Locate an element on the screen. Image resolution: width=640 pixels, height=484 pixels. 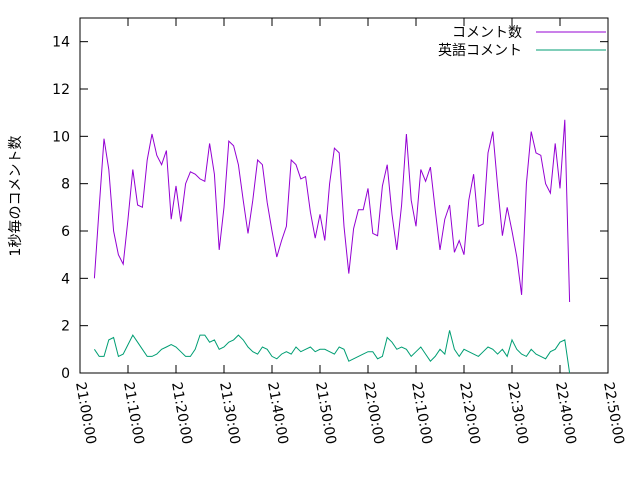
x-tick-label: 21:20:00 is located at coordinates (181, 413).